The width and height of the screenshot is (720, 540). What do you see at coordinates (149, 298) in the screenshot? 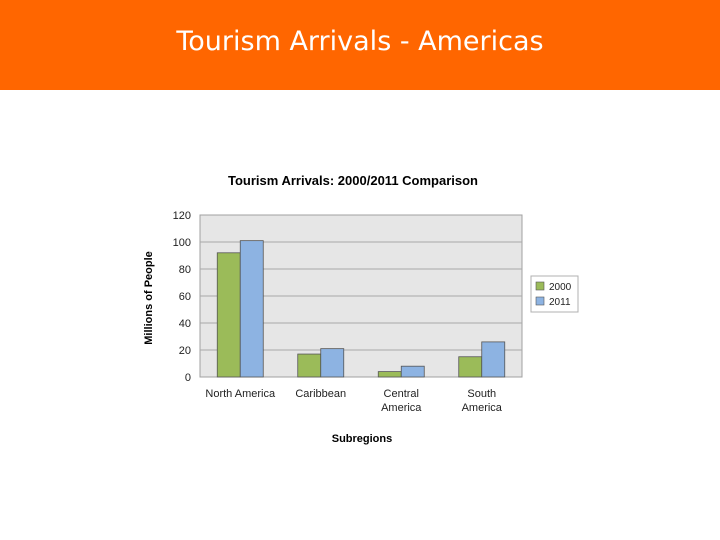
I see `y-axis-label: Millions of People` at bounding box center [149, 298].